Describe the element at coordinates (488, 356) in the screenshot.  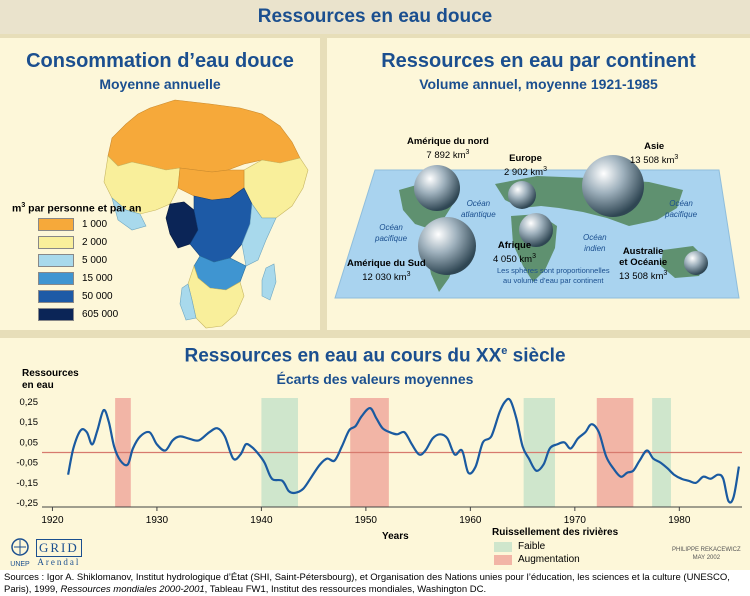
I see `timeseries-title-century: XX` at that location.